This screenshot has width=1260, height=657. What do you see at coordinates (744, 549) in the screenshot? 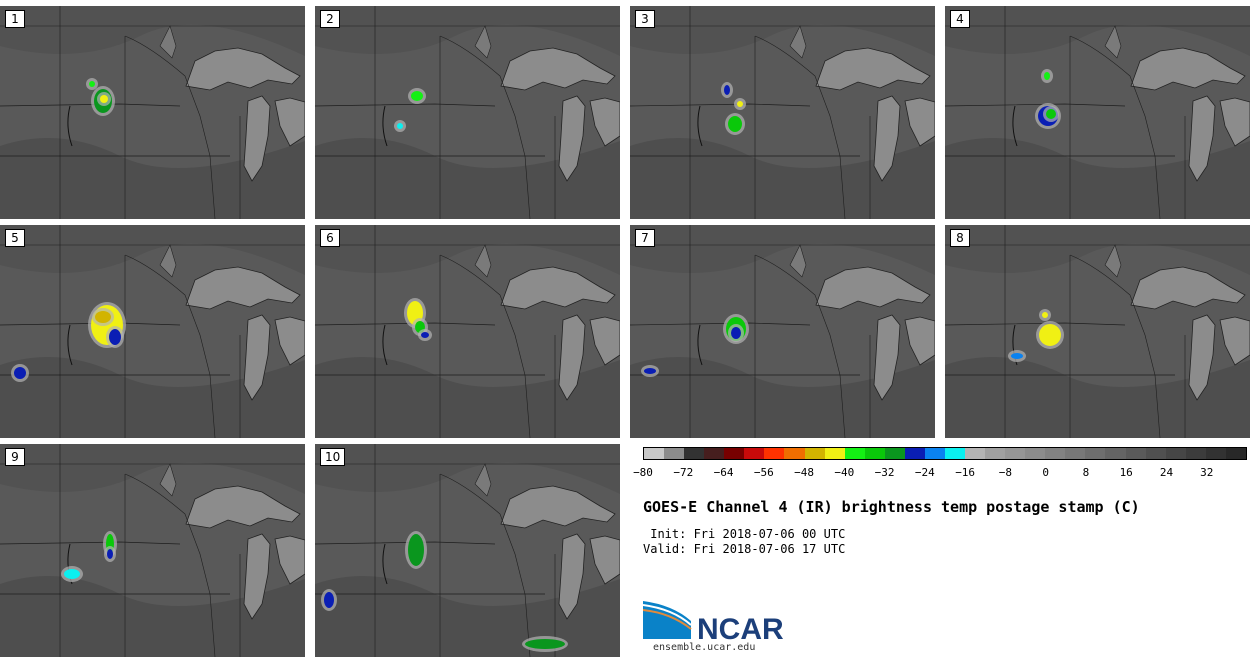
I see `valid-time: Valid: Fri 2018-07-06 17 UTC` at bounding box center [744, 549].